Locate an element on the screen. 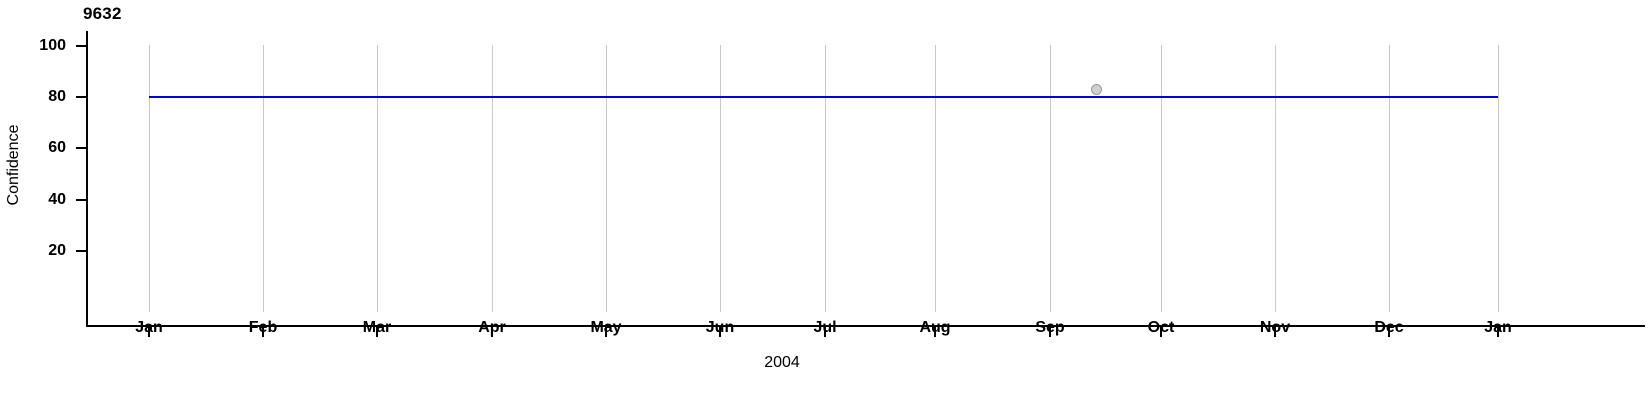 The image size is (1650, 400). x-tick-label: Apr is located at coordinates (492, 327).